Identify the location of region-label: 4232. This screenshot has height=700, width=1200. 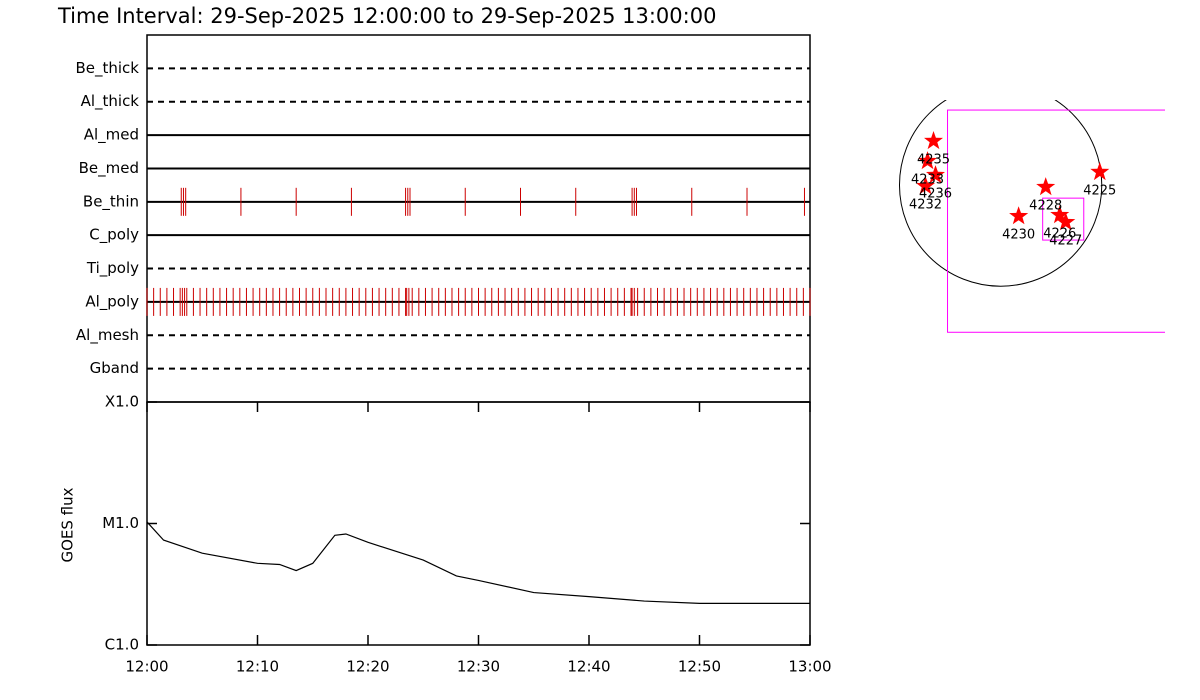
(925, 205).